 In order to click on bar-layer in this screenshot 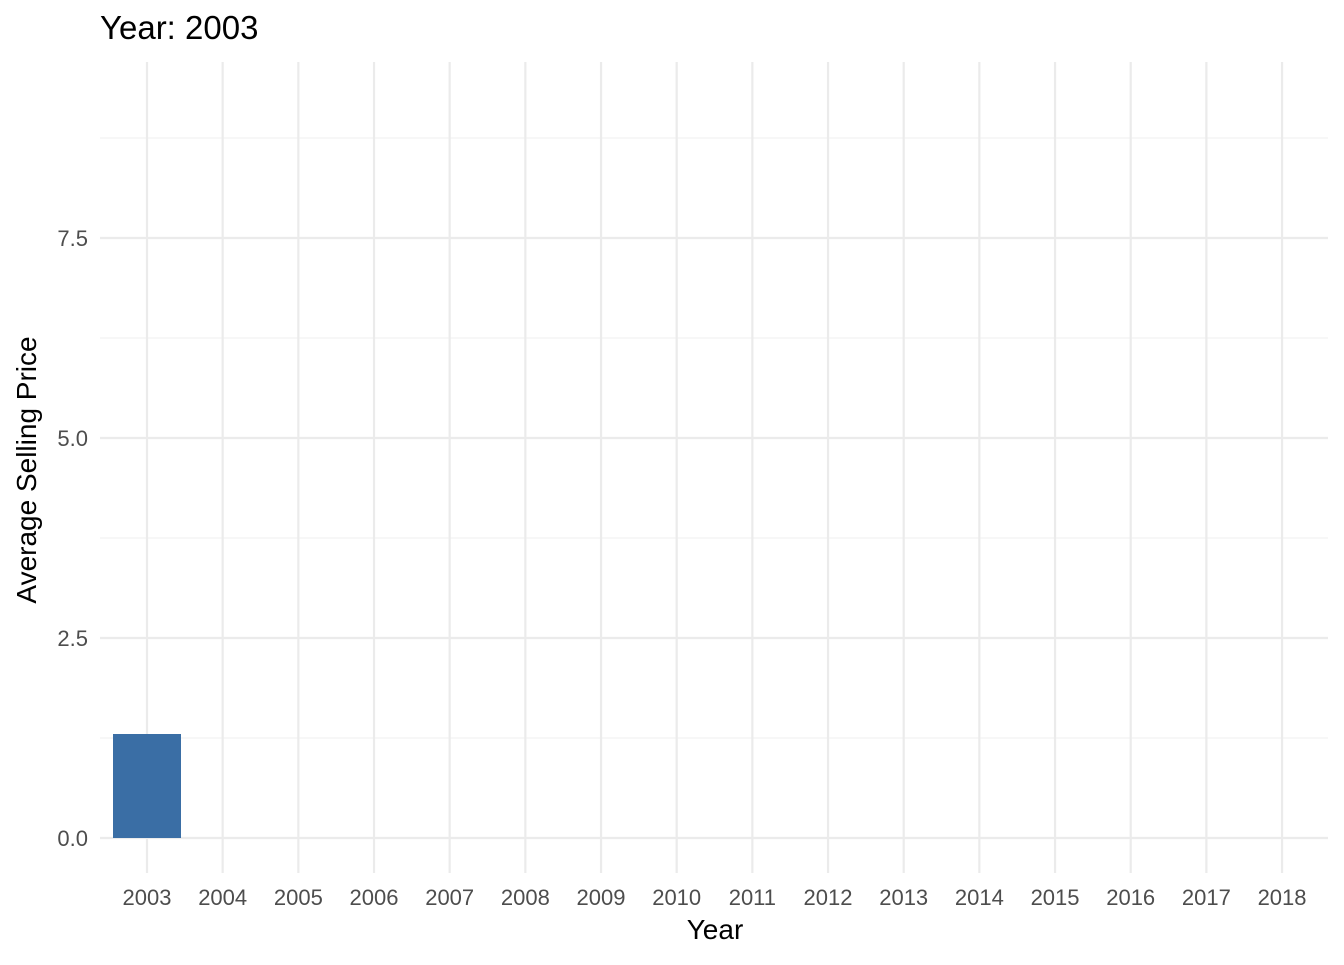, I will do `click(147, 786)`.